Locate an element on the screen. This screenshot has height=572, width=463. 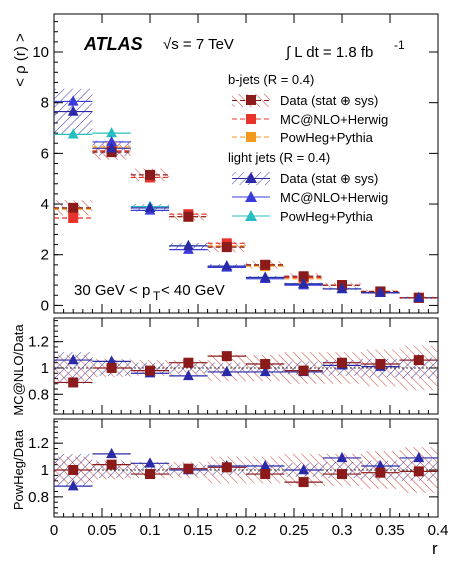
lumi-label: ∫ L dt = 1.8 fb is located at coordinates (329, 52).